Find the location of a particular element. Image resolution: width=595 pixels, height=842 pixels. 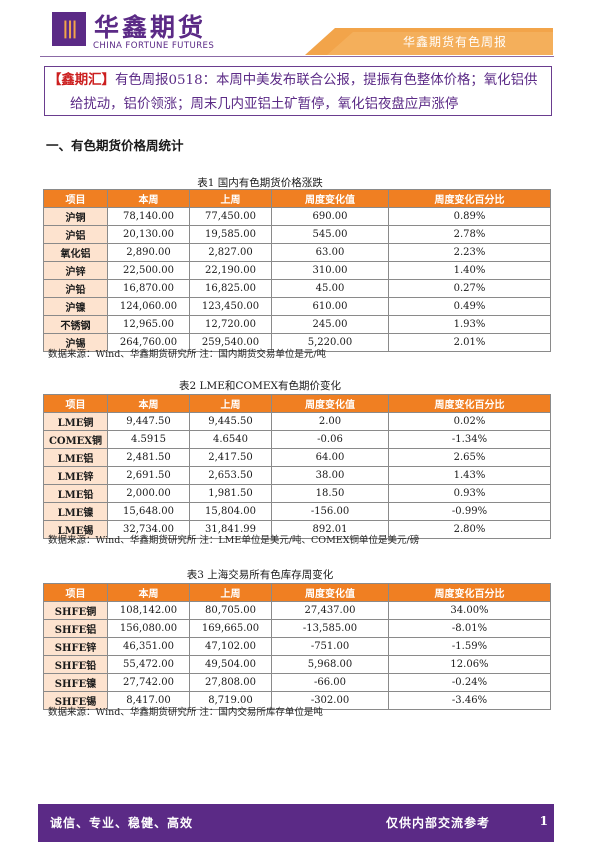

table-row: LME铝 2,481.50 2,417.50 64.00 2.65% is located at coordinates (297, 457).